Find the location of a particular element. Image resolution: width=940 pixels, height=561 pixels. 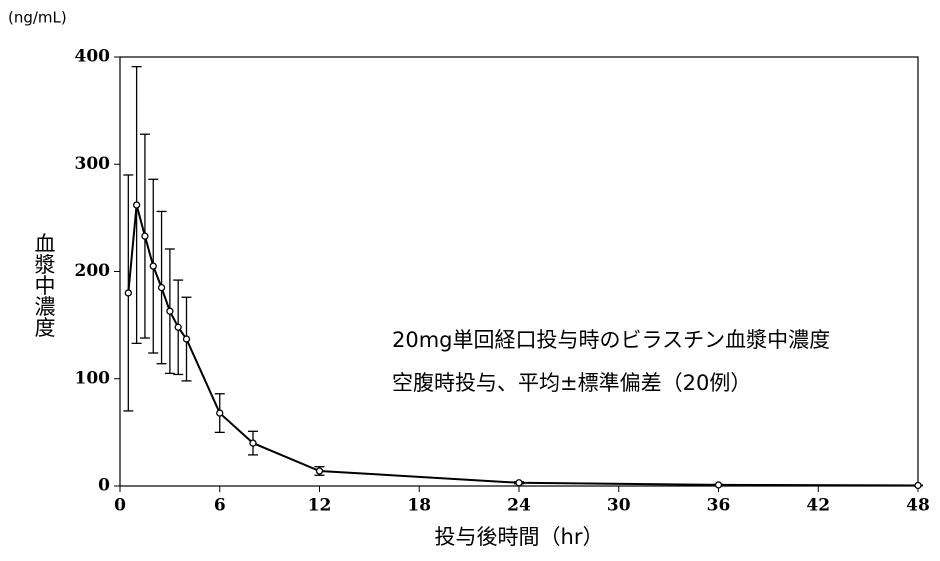

y-unit: (ng/mL) is located at coordinates (37, 18).